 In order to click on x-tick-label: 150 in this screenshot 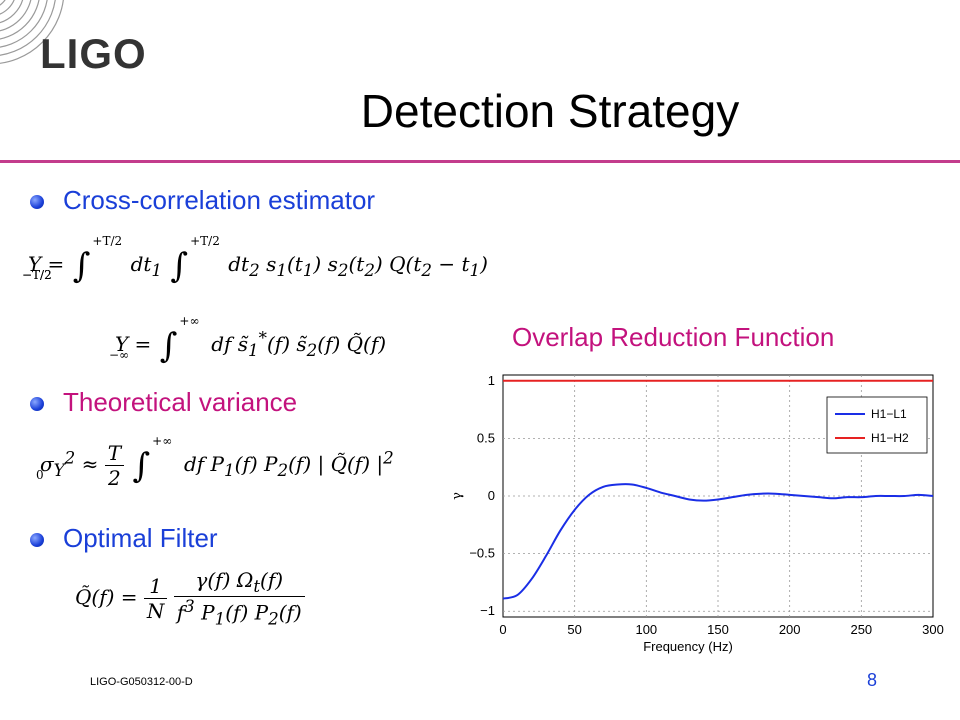, I will do `click(718, 629)`.